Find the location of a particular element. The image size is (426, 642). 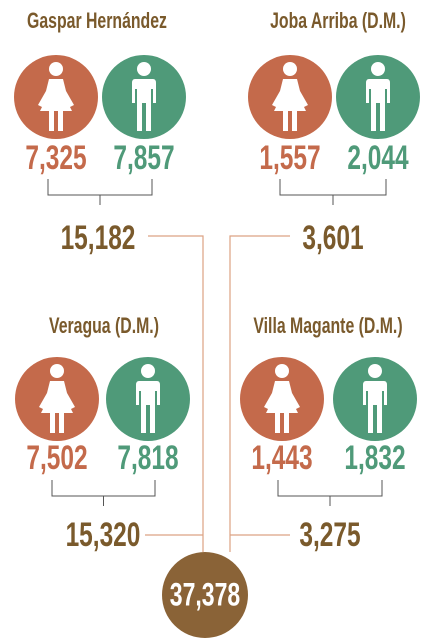

grand-total: 37,378 is located at coordinates (205, 595).